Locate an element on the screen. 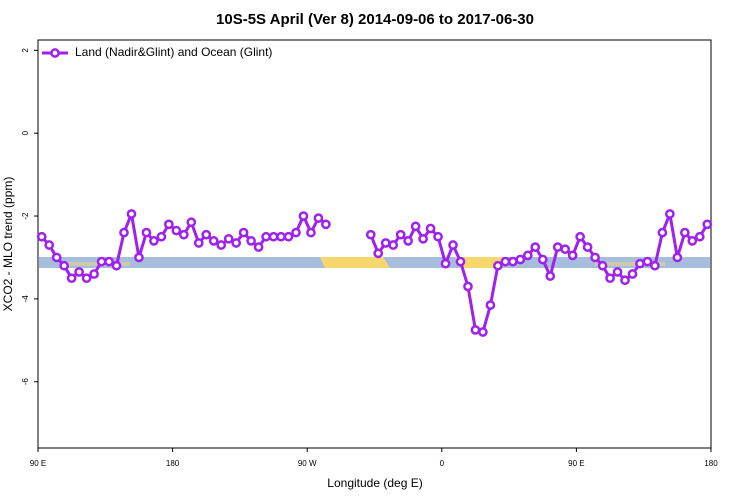  y-tick-label: -6 is located at coordinates (25, 382).